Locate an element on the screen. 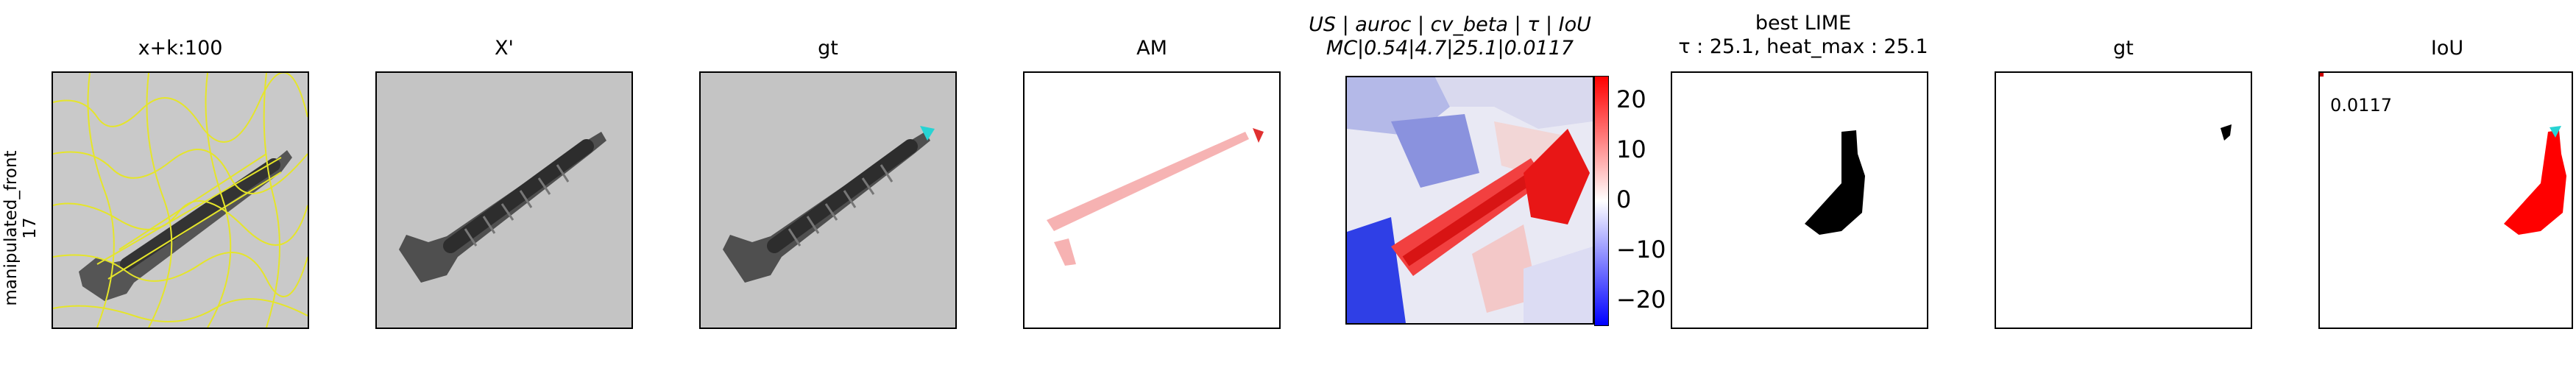 The image size is (2576, 368). panel-input-image is located at coordinates (504, 200).